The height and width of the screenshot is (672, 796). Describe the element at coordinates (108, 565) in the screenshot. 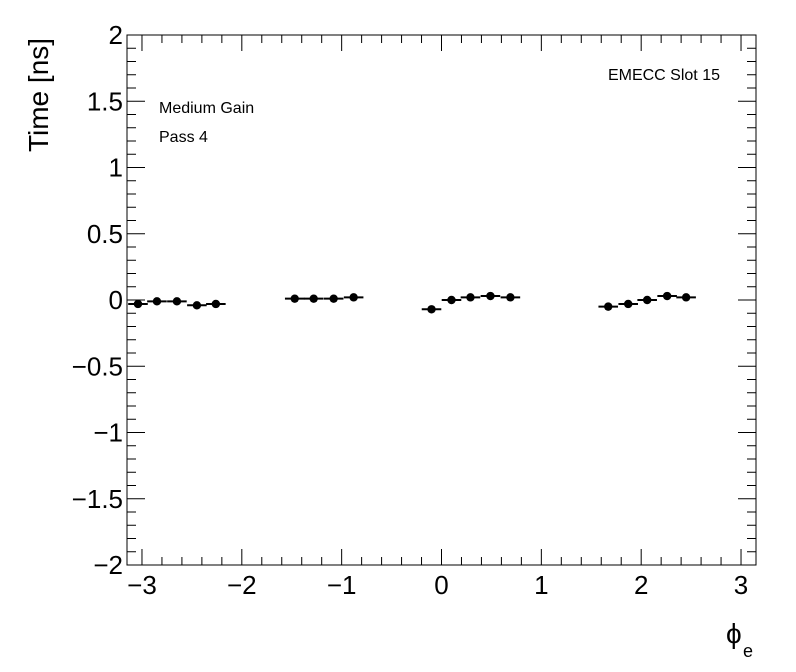

I see `y-tick-label: −2` at that location.